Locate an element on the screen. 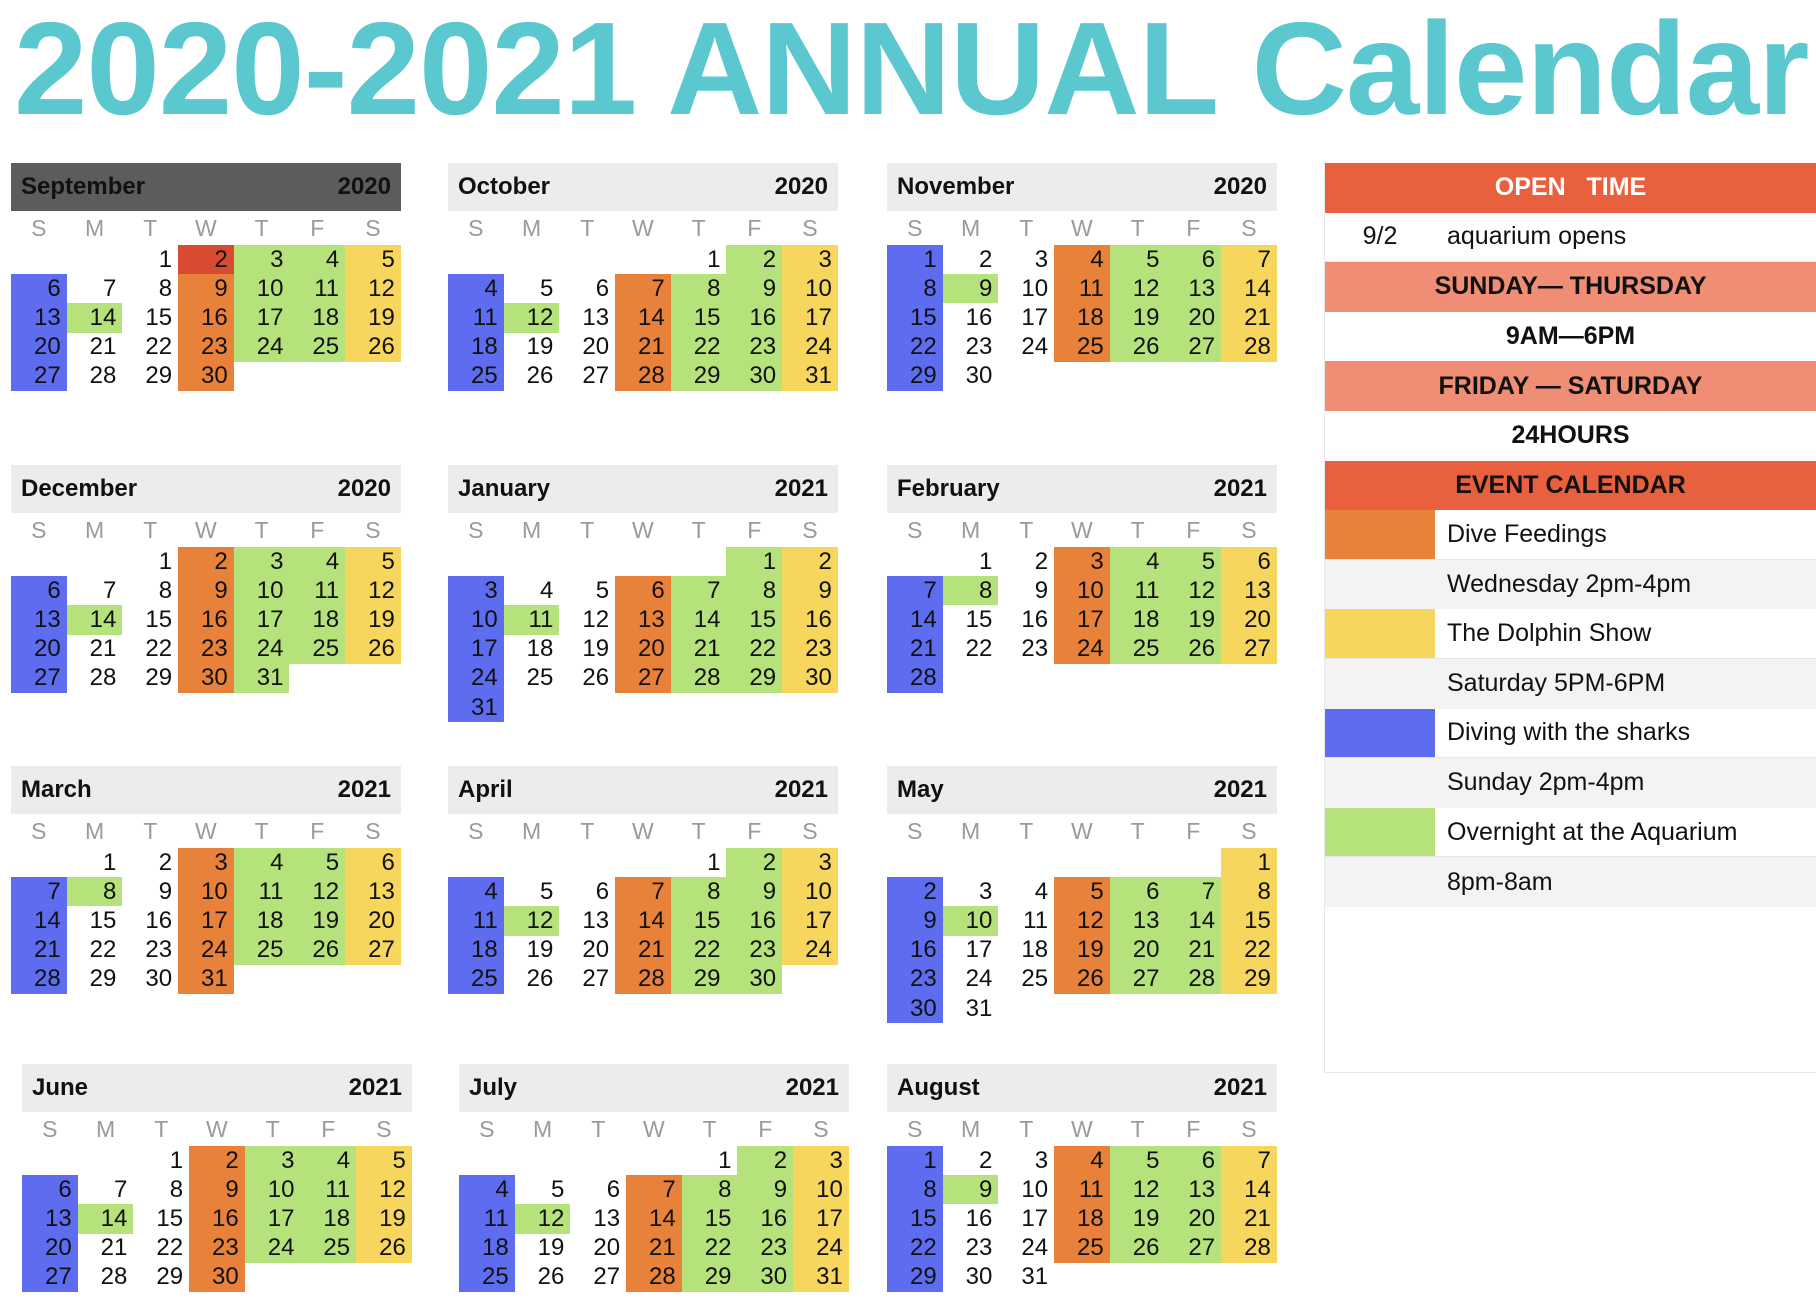  event-time-row: Sunday 2pm-4pm is located at coordinates (1570, 783).